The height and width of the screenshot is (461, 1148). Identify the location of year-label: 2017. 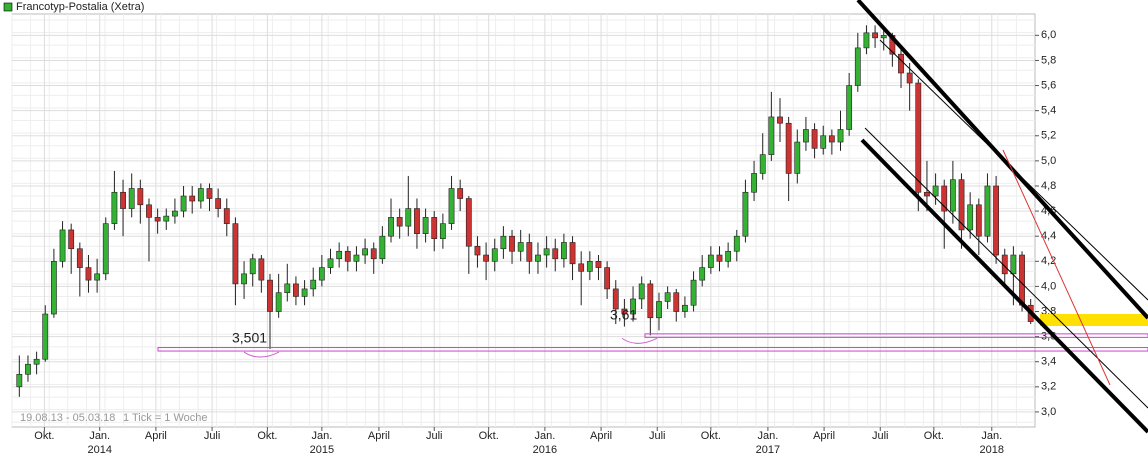
(768, 450).